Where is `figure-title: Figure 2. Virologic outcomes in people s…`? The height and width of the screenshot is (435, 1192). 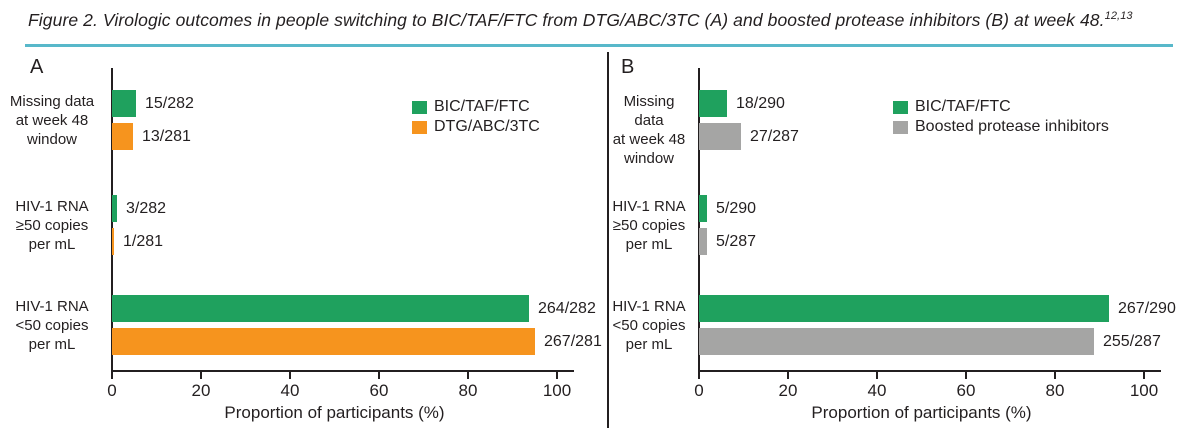
figure-title: Figure 2. Virologic outcomes in people s… is located at coordinates (580, 20).